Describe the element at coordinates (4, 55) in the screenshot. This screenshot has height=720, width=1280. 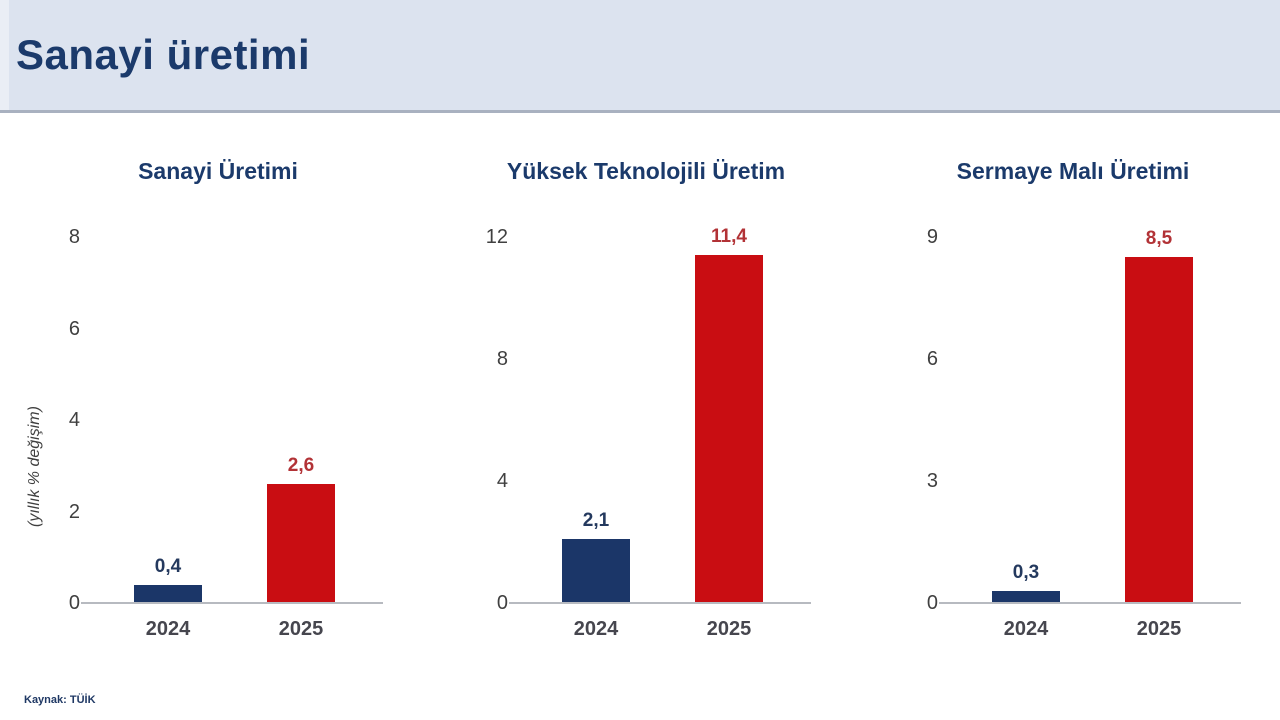
I see `header-left-strip` at that location.